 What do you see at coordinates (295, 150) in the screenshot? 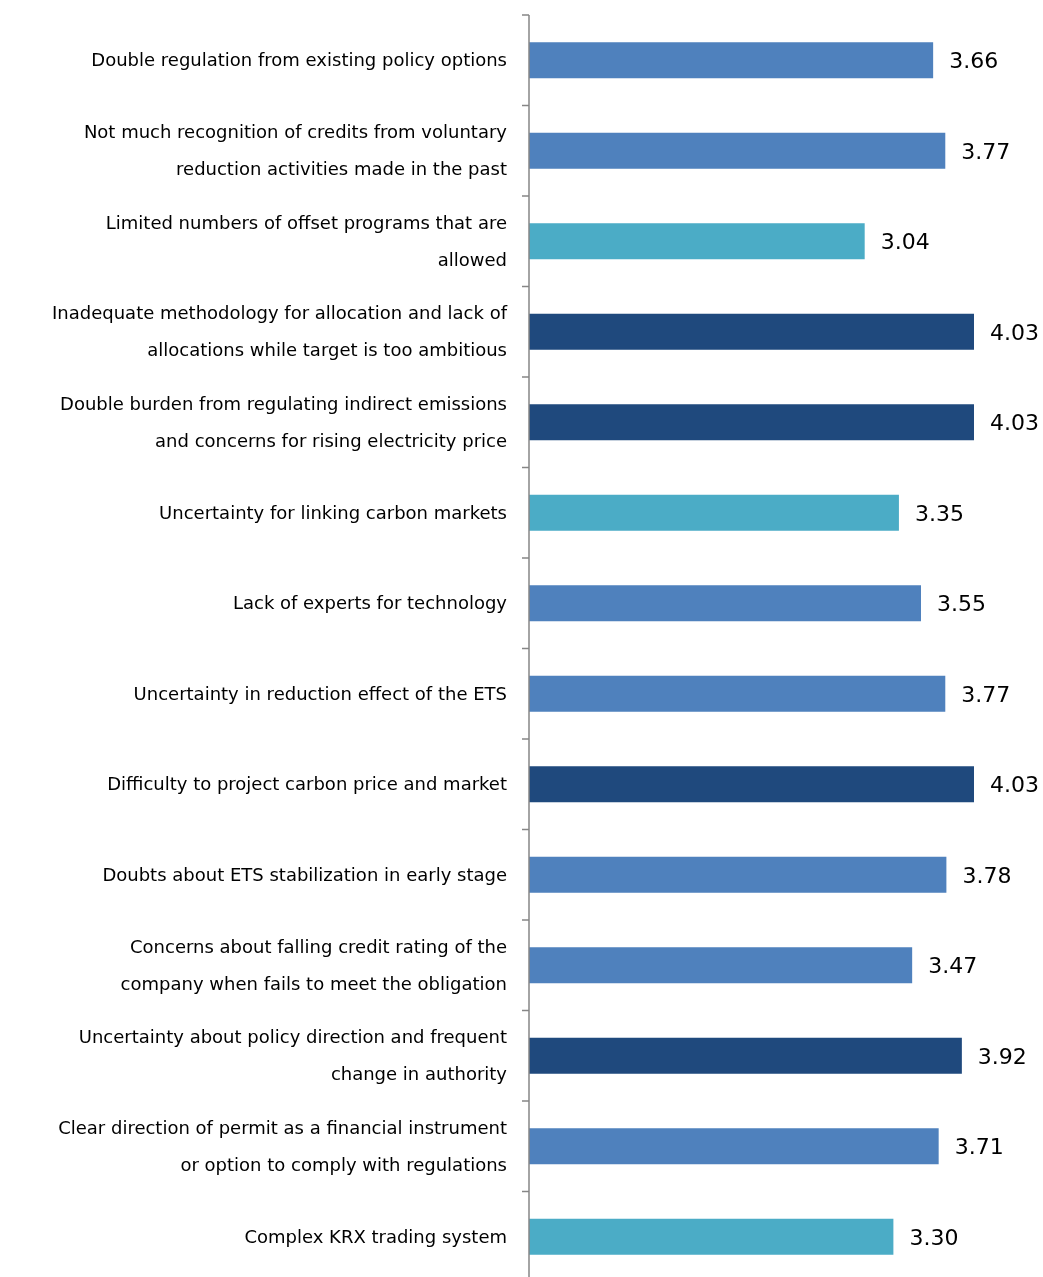
I see `y-tick-label: Not much recognition of credits from voluntary reduction activities made in the past` at bounding box center [295, 150].